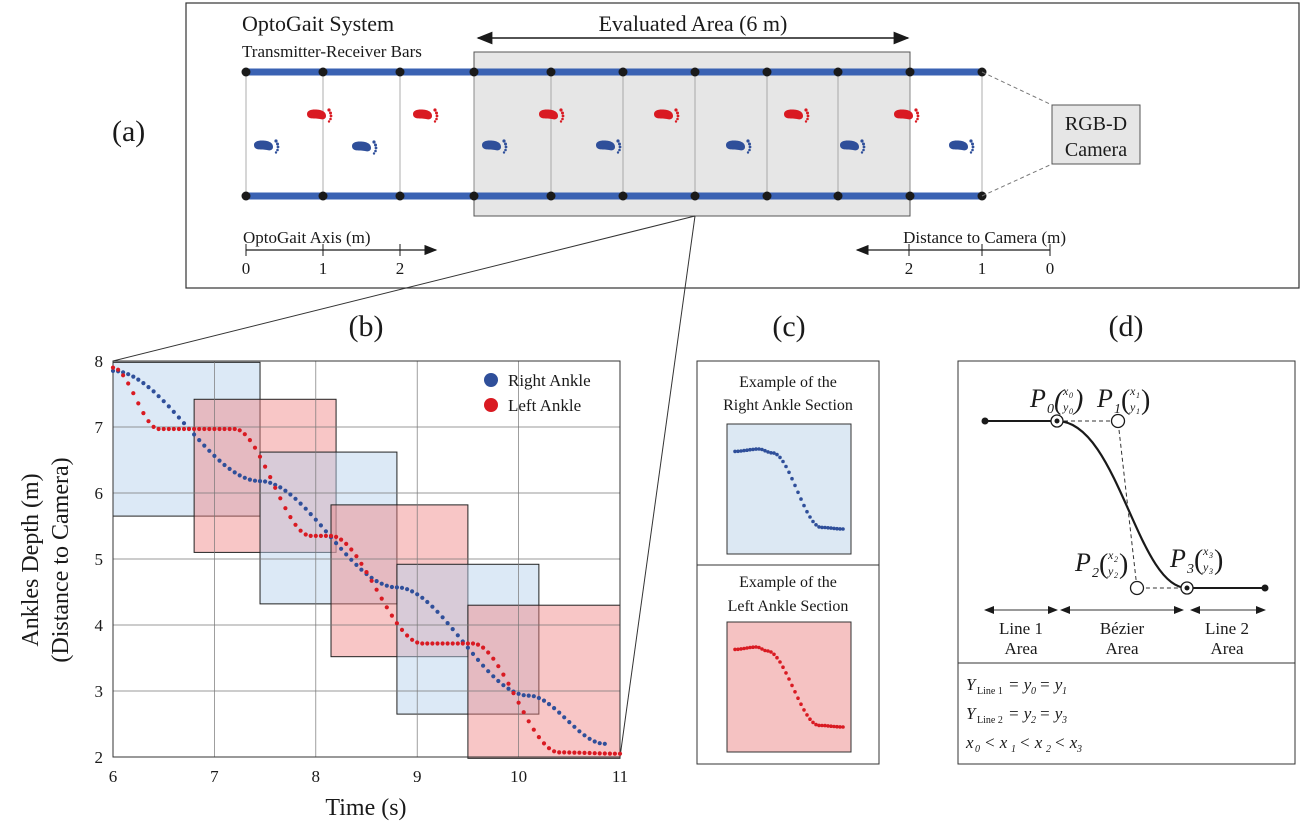 The width and height of the screenshot is (1303, 831). Describe the element at coordinates (1020, 648) in the screenshot. I see `line1-area-label-2: Area` at that location.